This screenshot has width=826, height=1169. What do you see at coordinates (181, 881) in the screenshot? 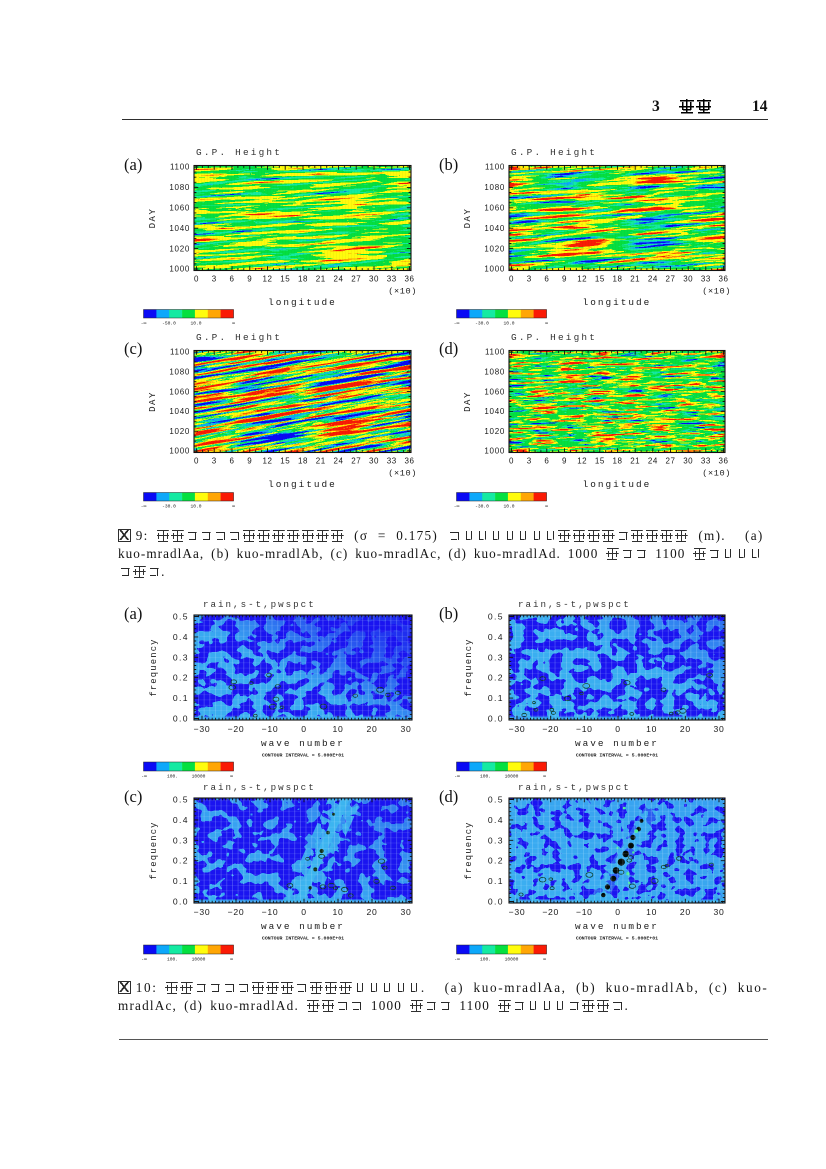
I see `svg-text: 0.1` at bounding box center [181, 881].